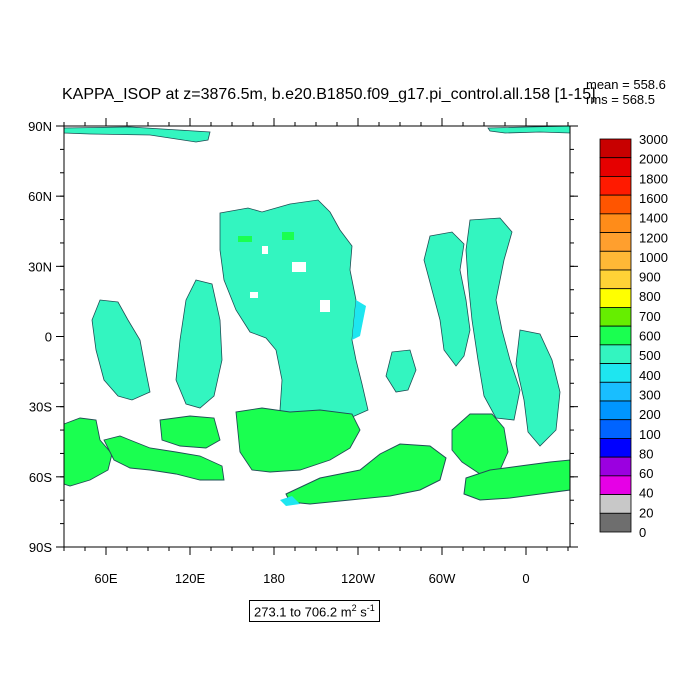 This screenshot has height=700, width=700. Describe the element at coordinates (650, 414) in the screenshot. I see `colorbar-label: 200` at that location.